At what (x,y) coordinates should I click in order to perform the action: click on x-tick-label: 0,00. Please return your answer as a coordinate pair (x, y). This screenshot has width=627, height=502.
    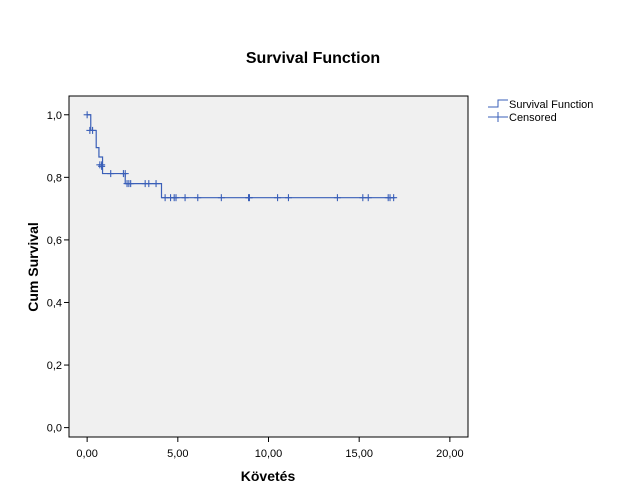
    Looking at the image, I should click on (86, 454).